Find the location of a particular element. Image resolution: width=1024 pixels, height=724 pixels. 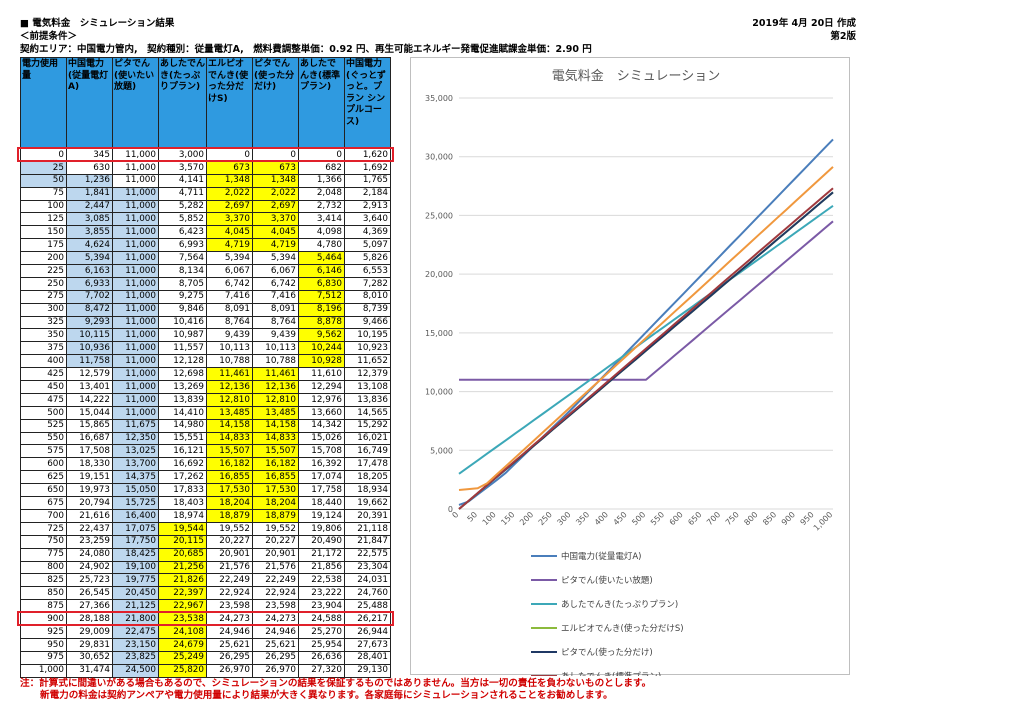

table-cell: 7,282 is located at coordinates (367, 283).